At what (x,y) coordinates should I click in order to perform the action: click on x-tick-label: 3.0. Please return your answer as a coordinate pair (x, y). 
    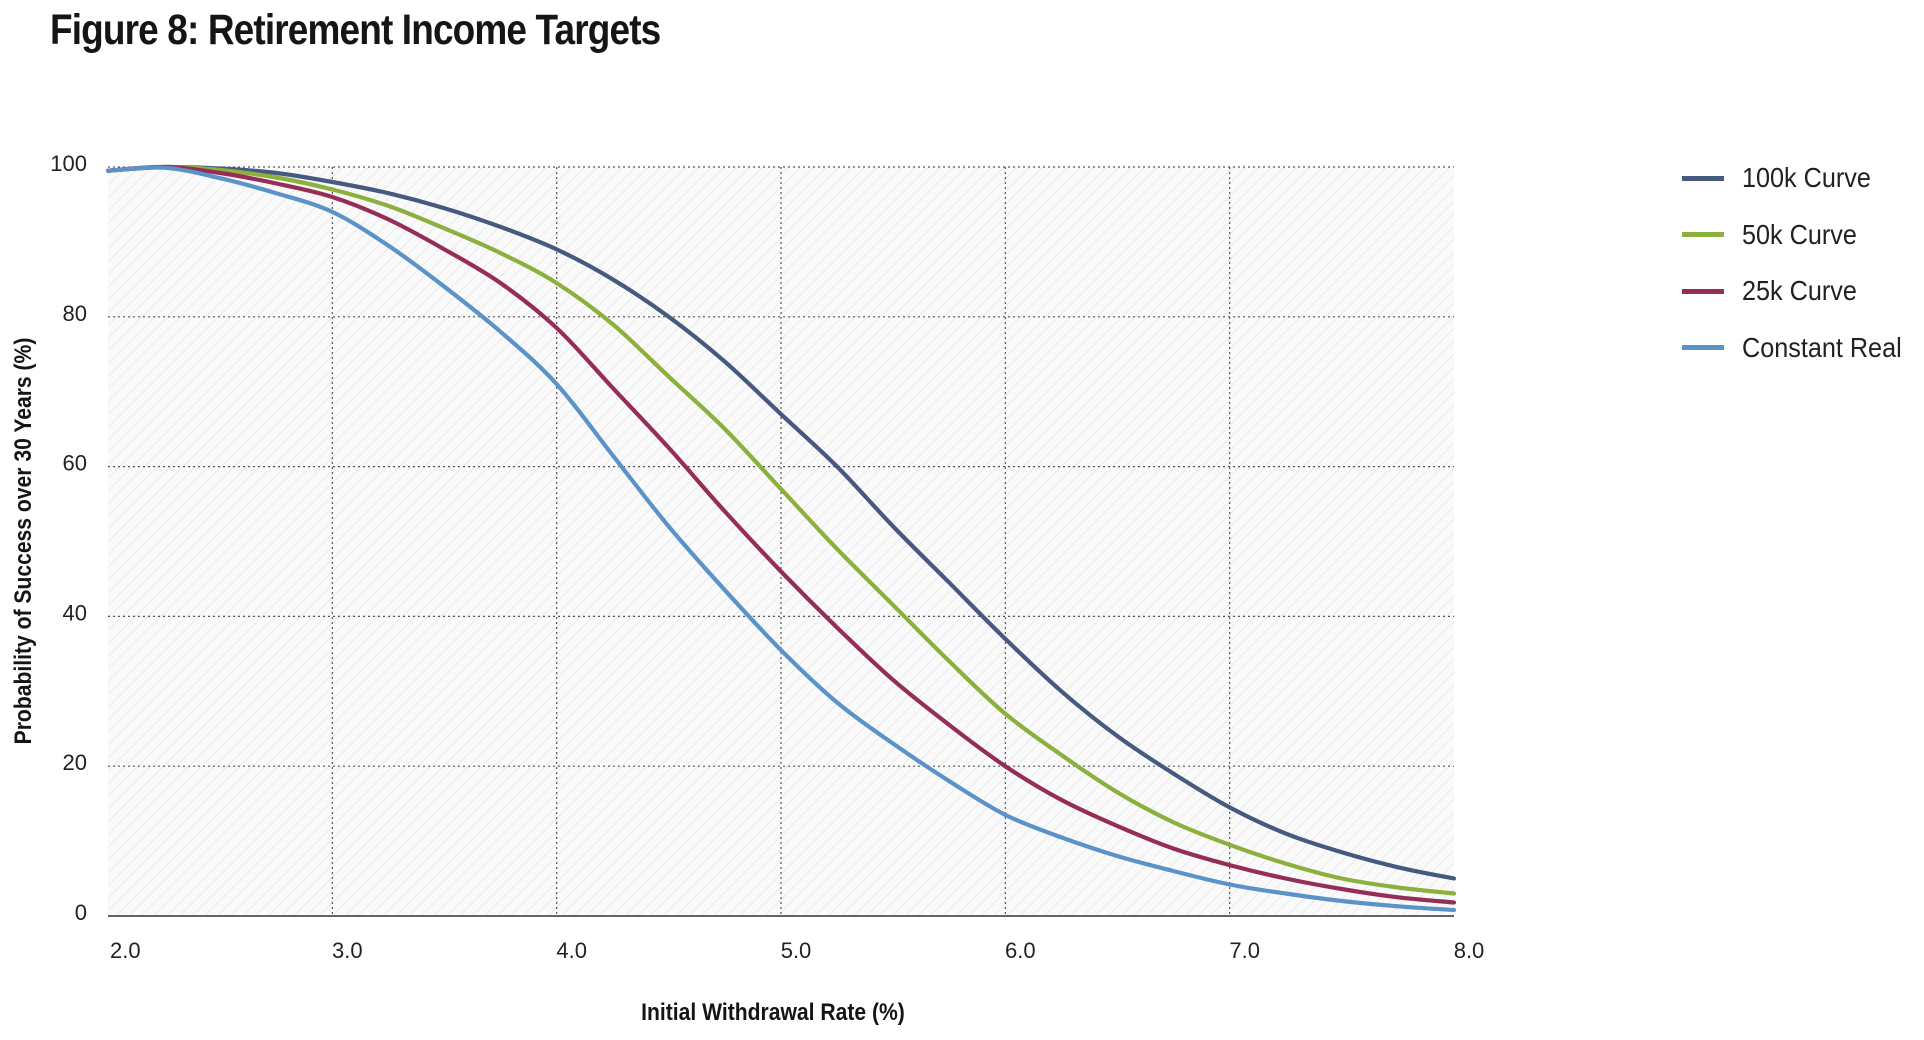
    Looking at the image, I should click on (347, 950).